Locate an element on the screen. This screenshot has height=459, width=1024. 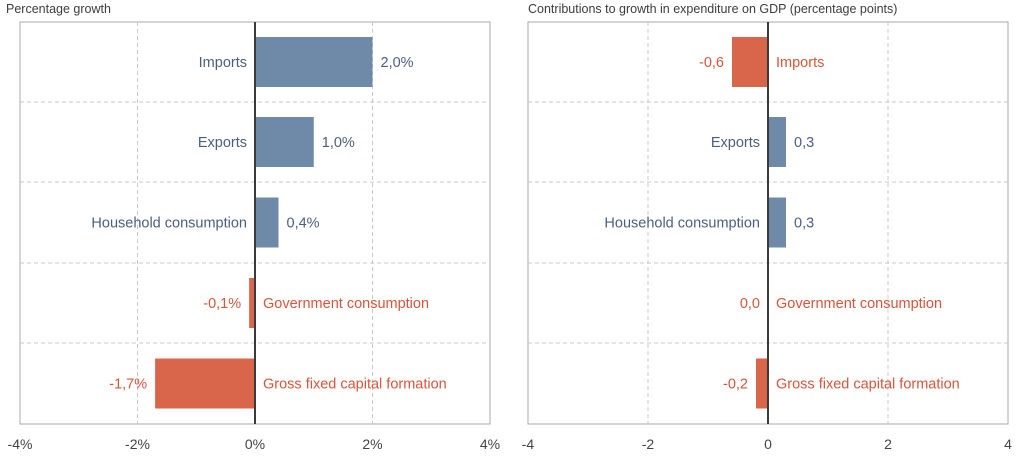
right-category-label: Government consumption is located at coordinates (859, 304).